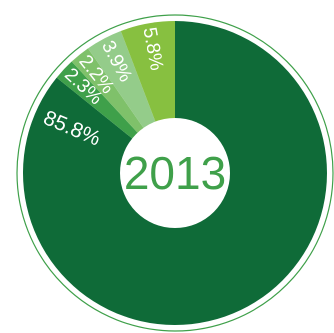  I want to click on center-label: 2013, so click(175, 173).